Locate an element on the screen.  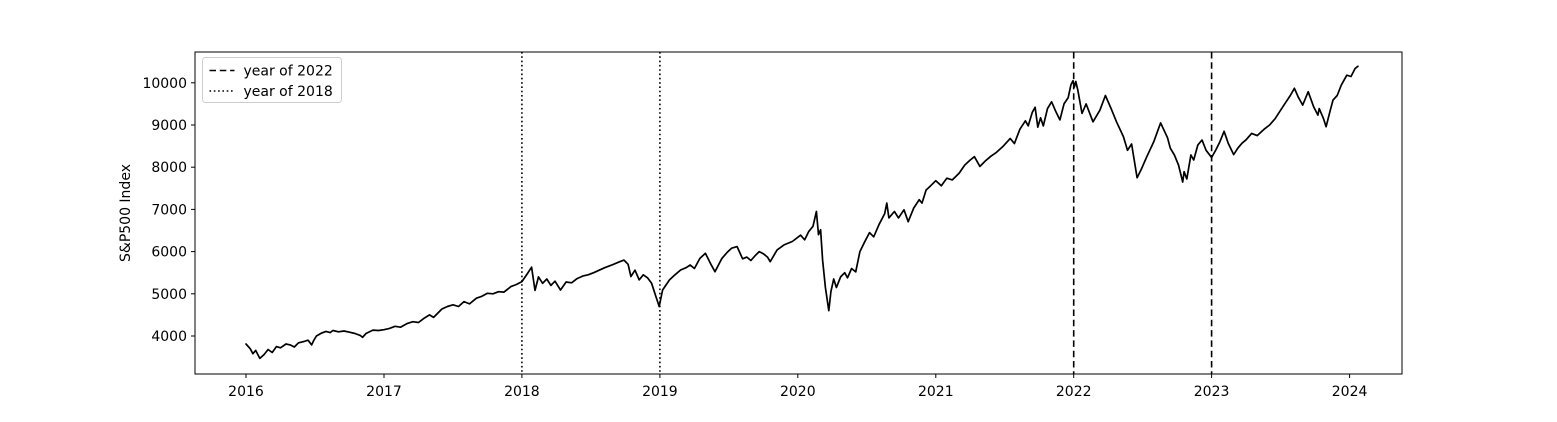
x-tick-label: 2018 is located at coordinates (522, 392).